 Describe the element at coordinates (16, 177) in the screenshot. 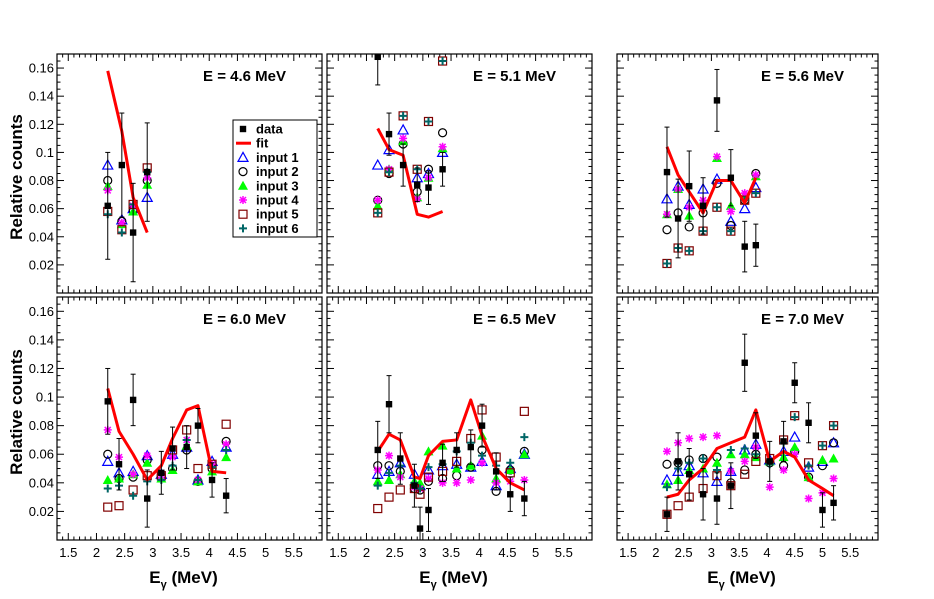

I see `y-axis-label-top: Relative counts` at that location.